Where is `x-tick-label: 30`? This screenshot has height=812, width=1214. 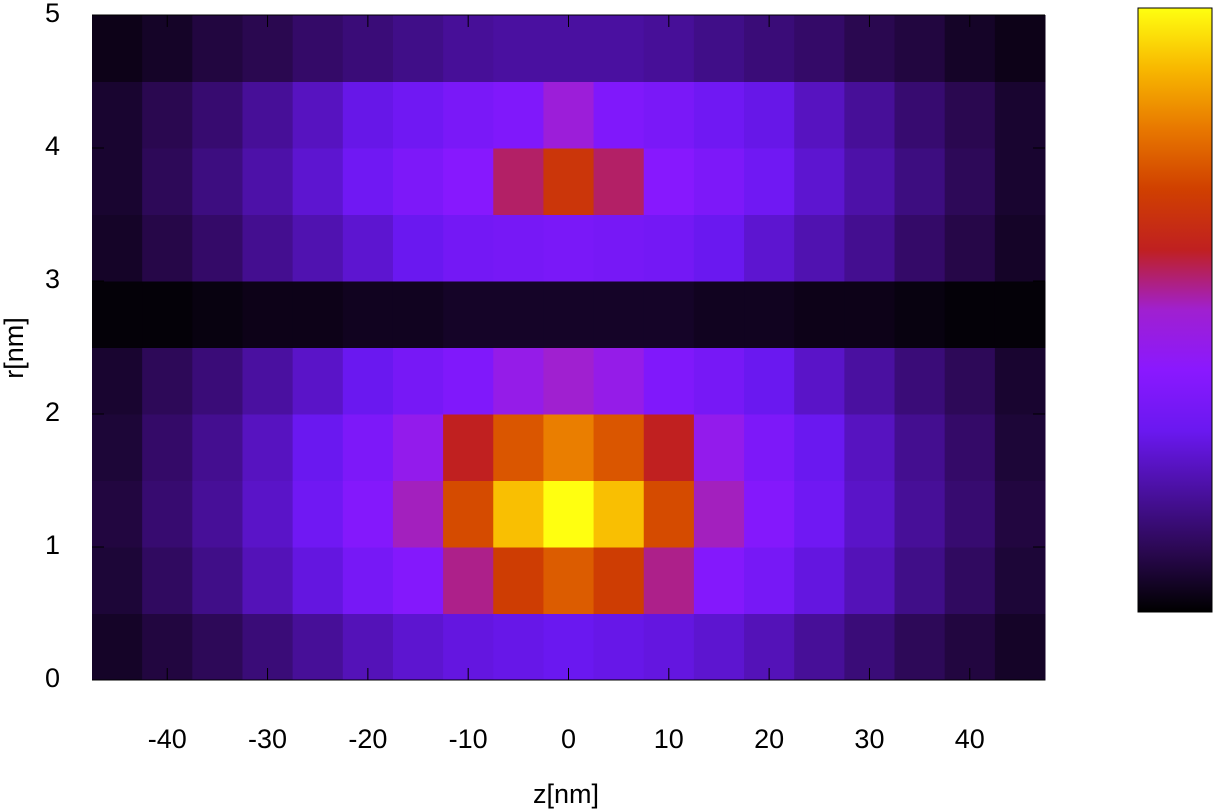
x-tick-label: 30 is located at coordinates (869, 739).